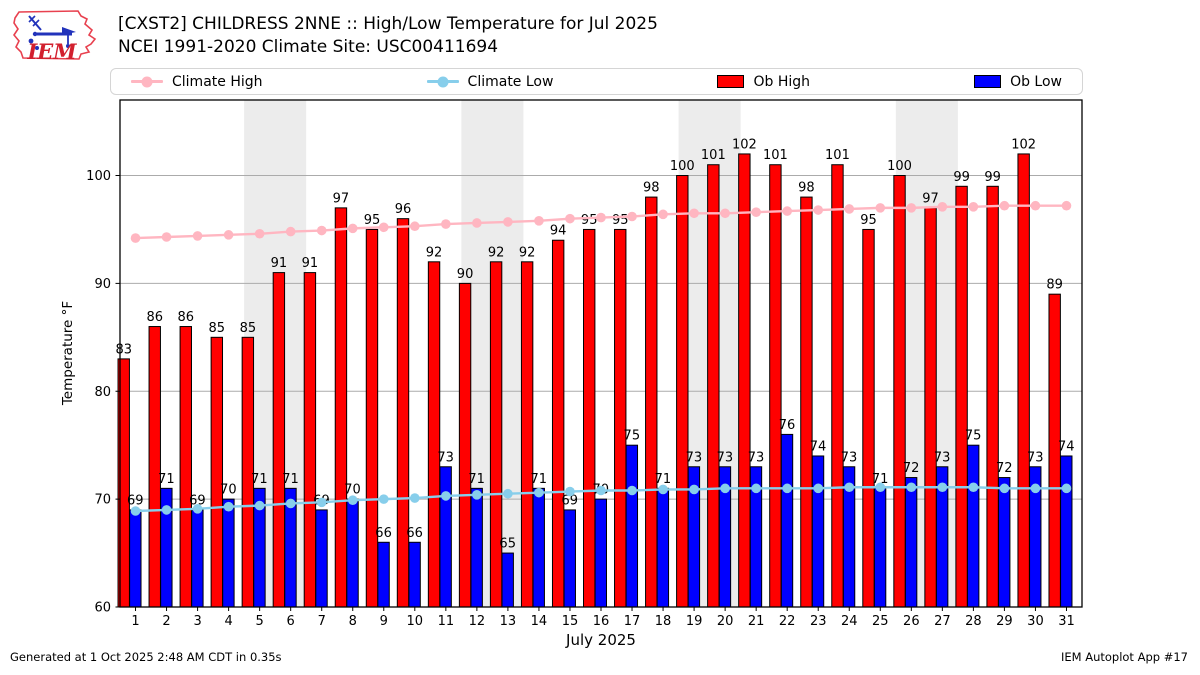  What do you see at coordinates (372, 220) in the screenshot?
I see `ob-high-value-label: 95` at bounding box center [372, 220].